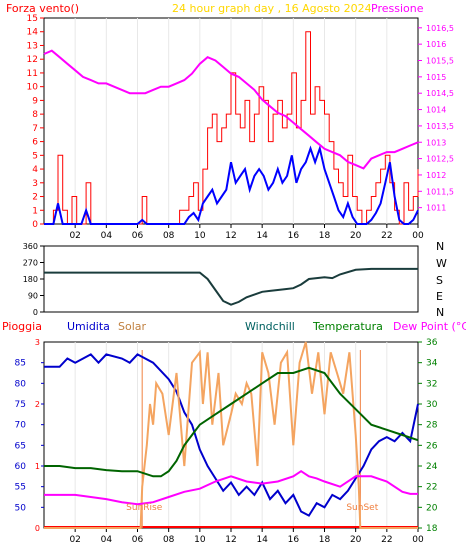 The width and height of the screenshot is (466, 555). Describe the element at coordinates (35, 129) in the screenshot. I see `wind-tick-label: 7` at that location.